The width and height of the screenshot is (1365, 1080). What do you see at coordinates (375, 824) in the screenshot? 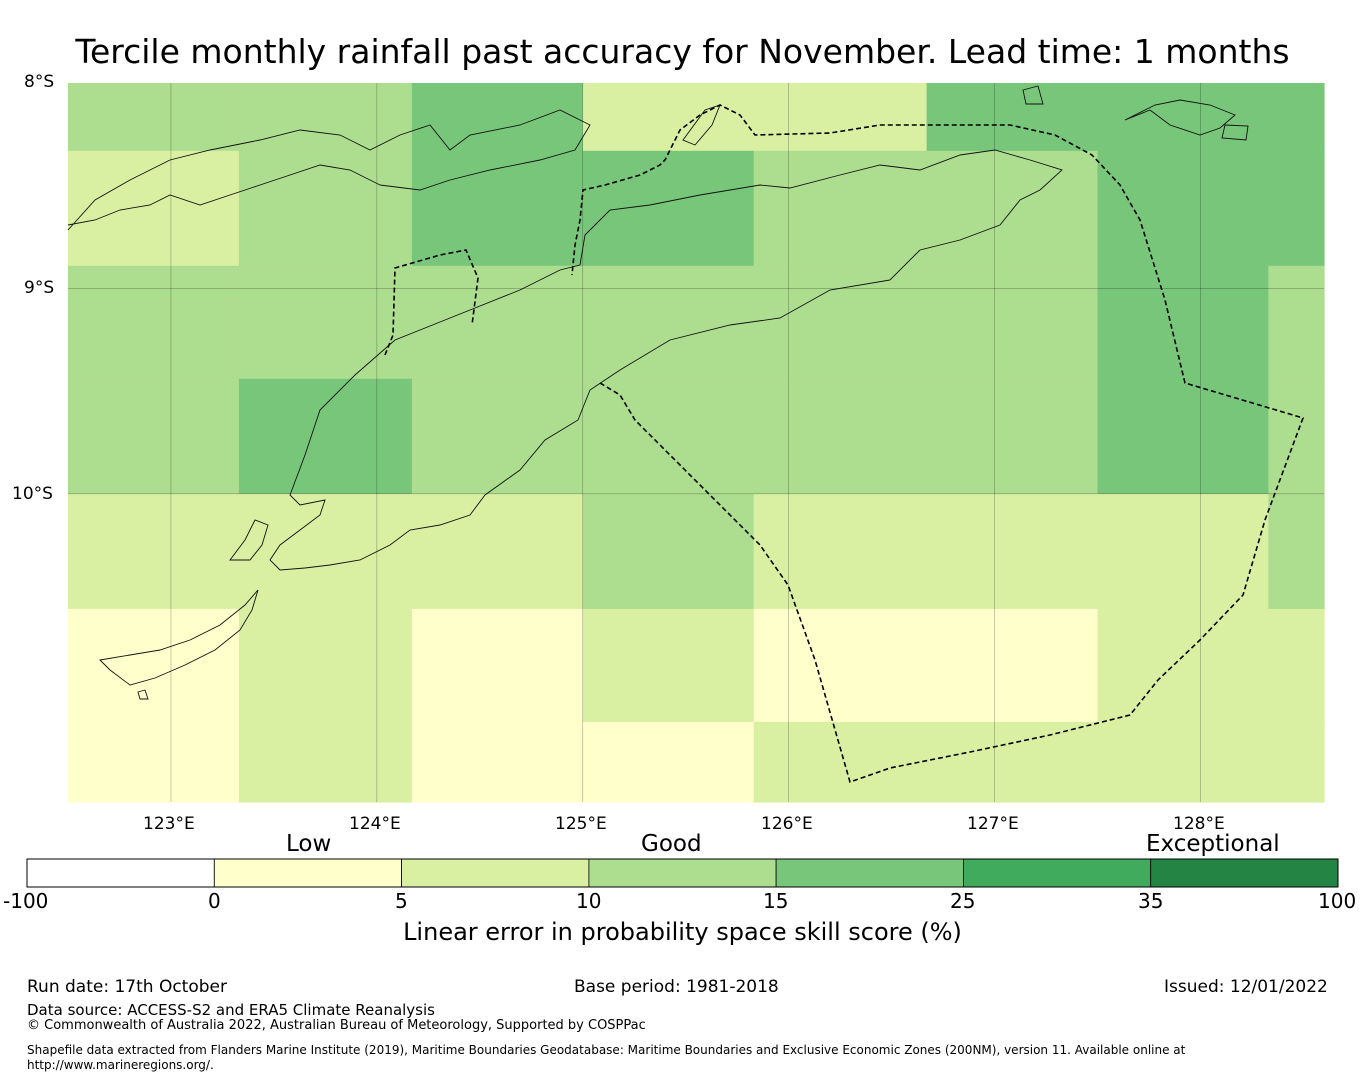
I see `lon-tick-124e: 124°E` at bounding box center [375, 824].